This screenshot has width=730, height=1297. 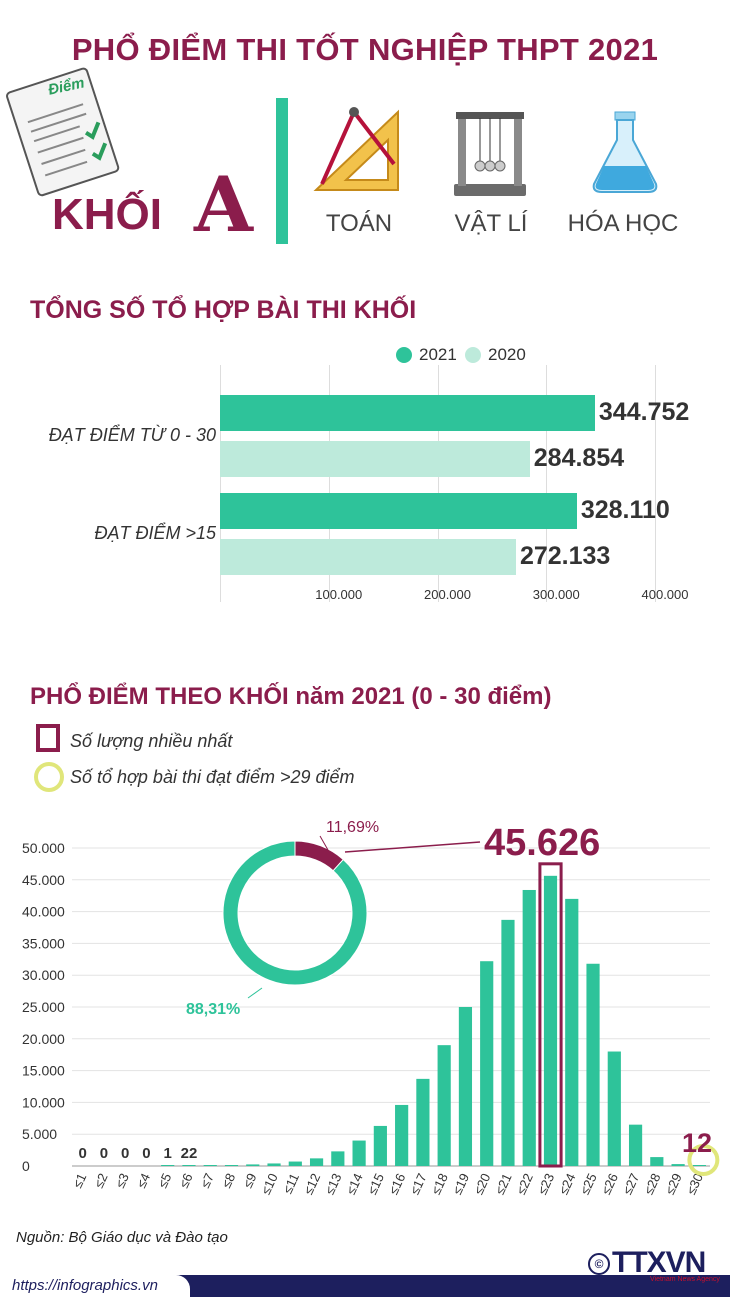 What do you see at coordinates (43, 1007) in the screenshot?
I see `y-tick-label: 25.000` at bounding box center [43, 1007].